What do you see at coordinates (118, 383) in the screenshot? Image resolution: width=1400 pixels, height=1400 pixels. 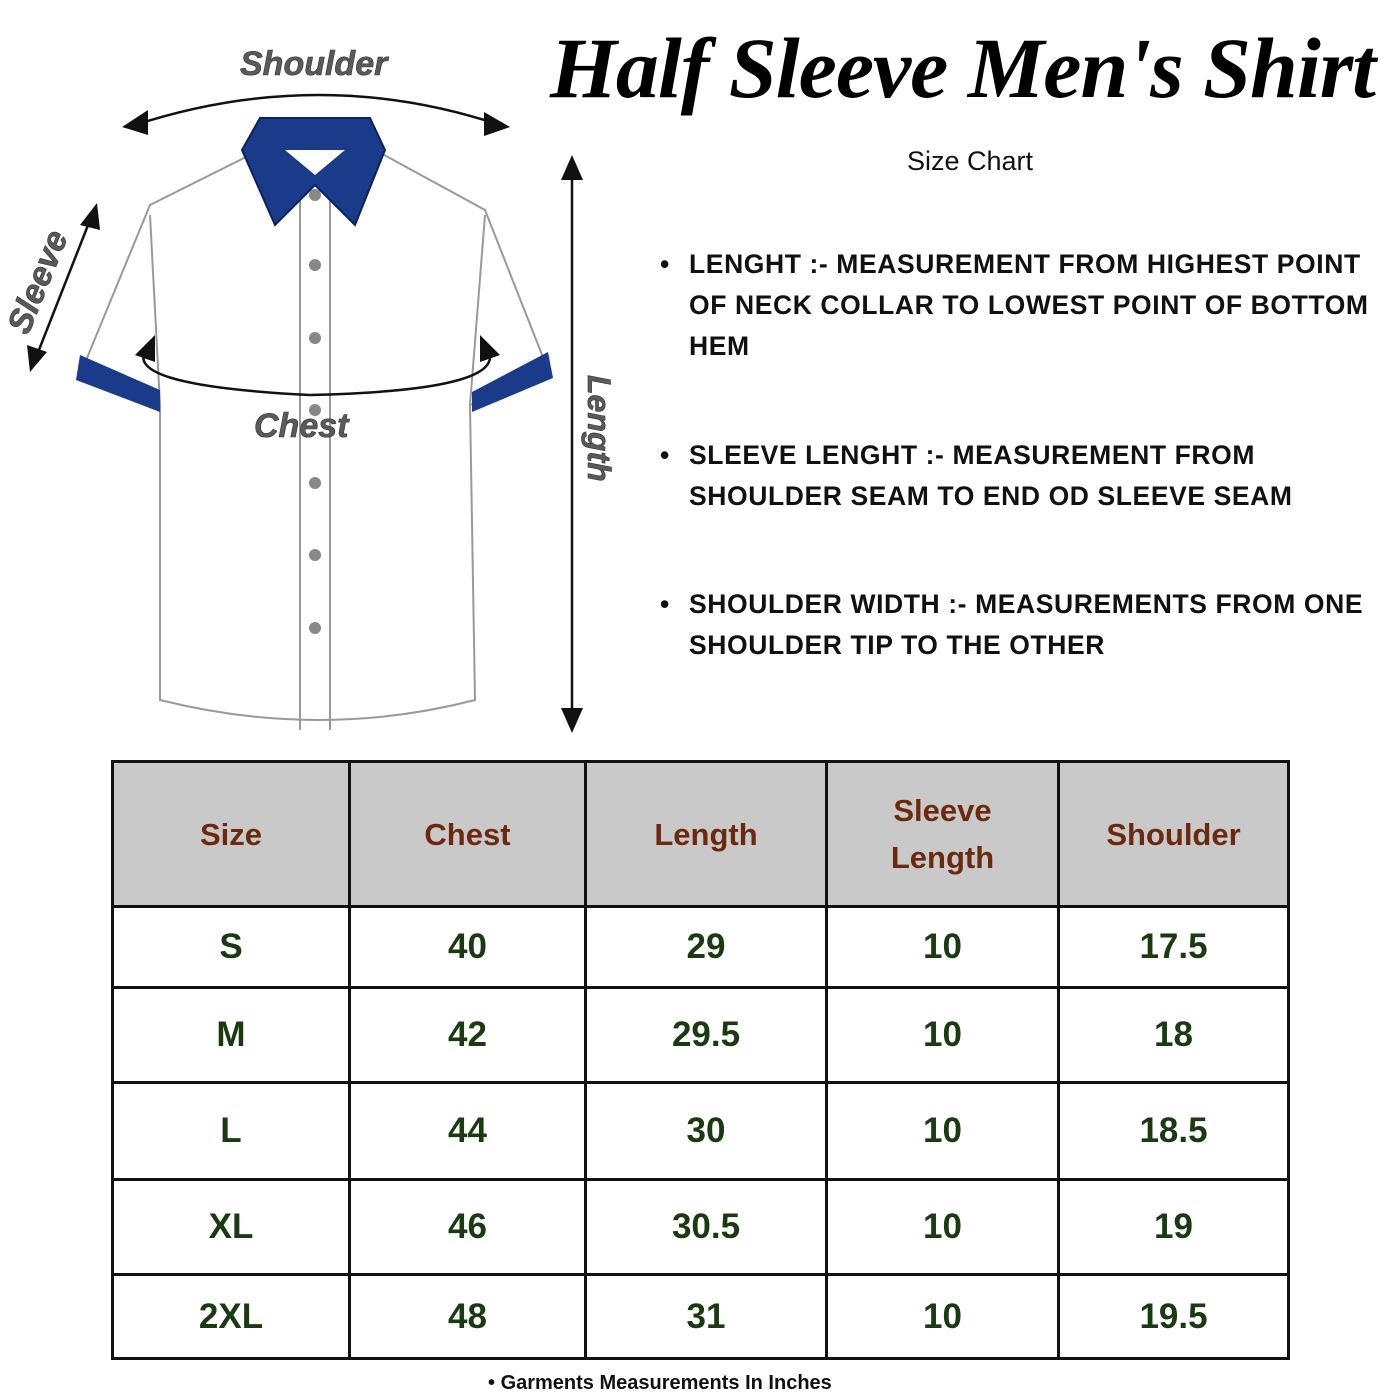 I see `left-cuff` at bounding box center [118, 383].